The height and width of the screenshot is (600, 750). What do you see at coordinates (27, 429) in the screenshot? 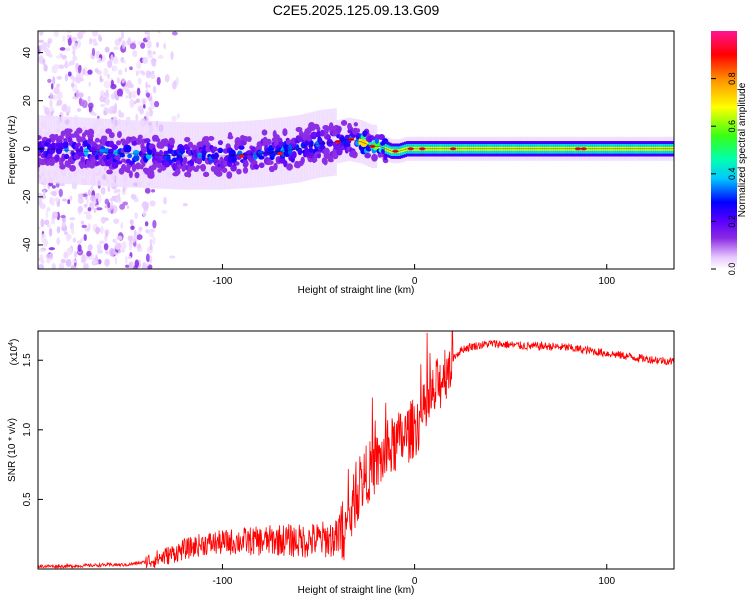
I see `snr-y-tick-label: 1.0` at bounding box center [27, 429].